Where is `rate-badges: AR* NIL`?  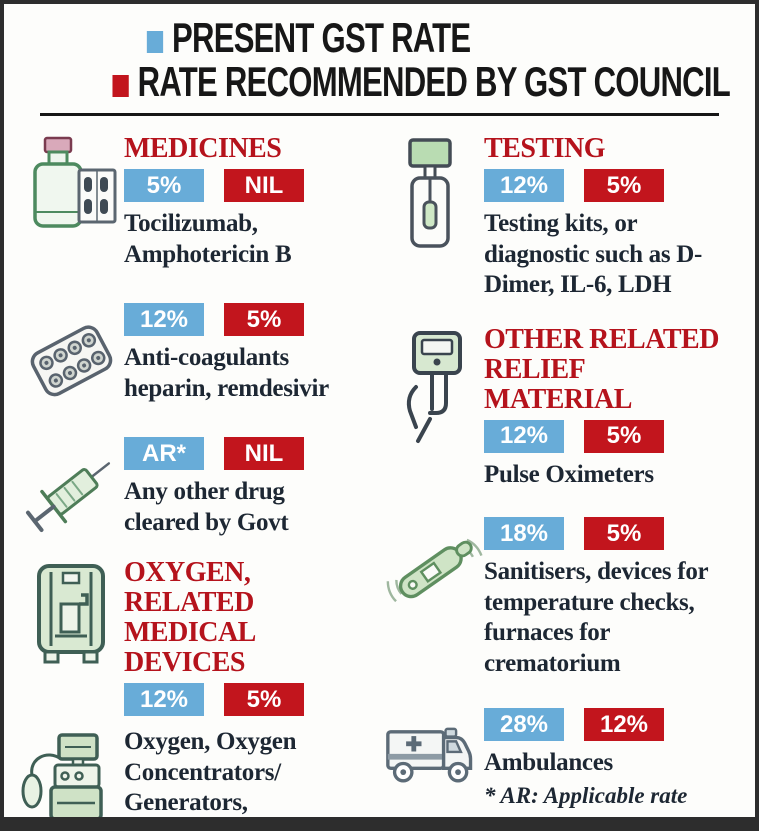 rate-badges: AR* NIL is located at coordinates (251, 454).